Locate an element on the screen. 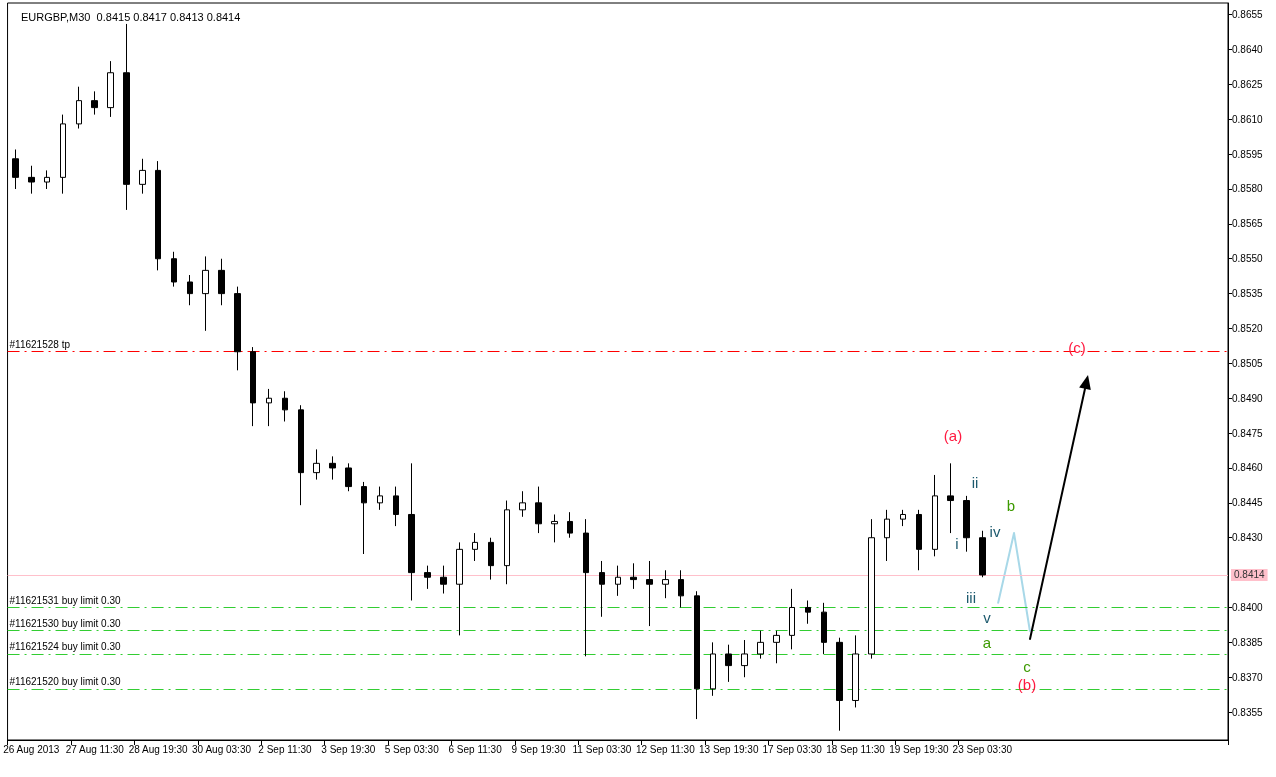 The width and height of the screenshot is (1276, 777). y-tick-label: 0.8625 is located at coordinates (1248, 84).